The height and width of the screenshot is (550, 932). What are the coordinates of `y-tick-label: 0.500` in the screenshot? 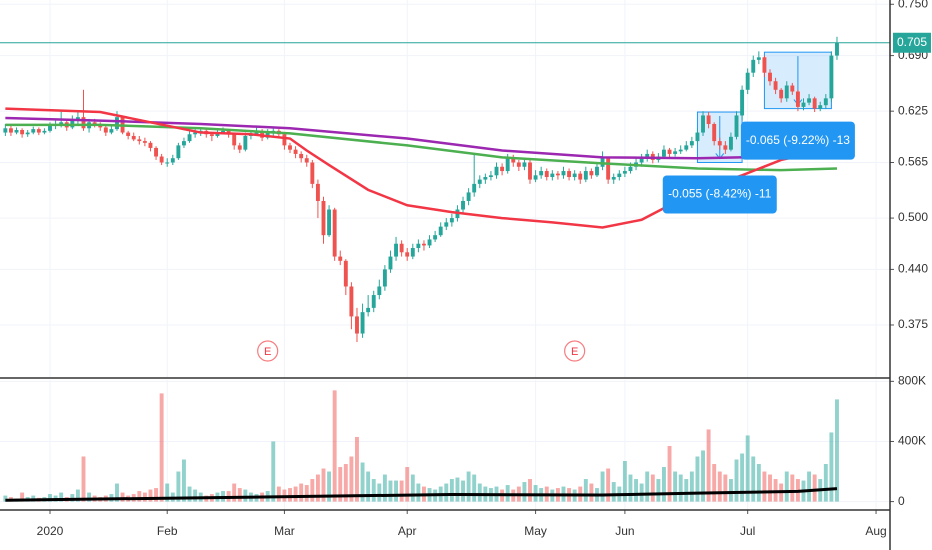 It's located at (913, 217).